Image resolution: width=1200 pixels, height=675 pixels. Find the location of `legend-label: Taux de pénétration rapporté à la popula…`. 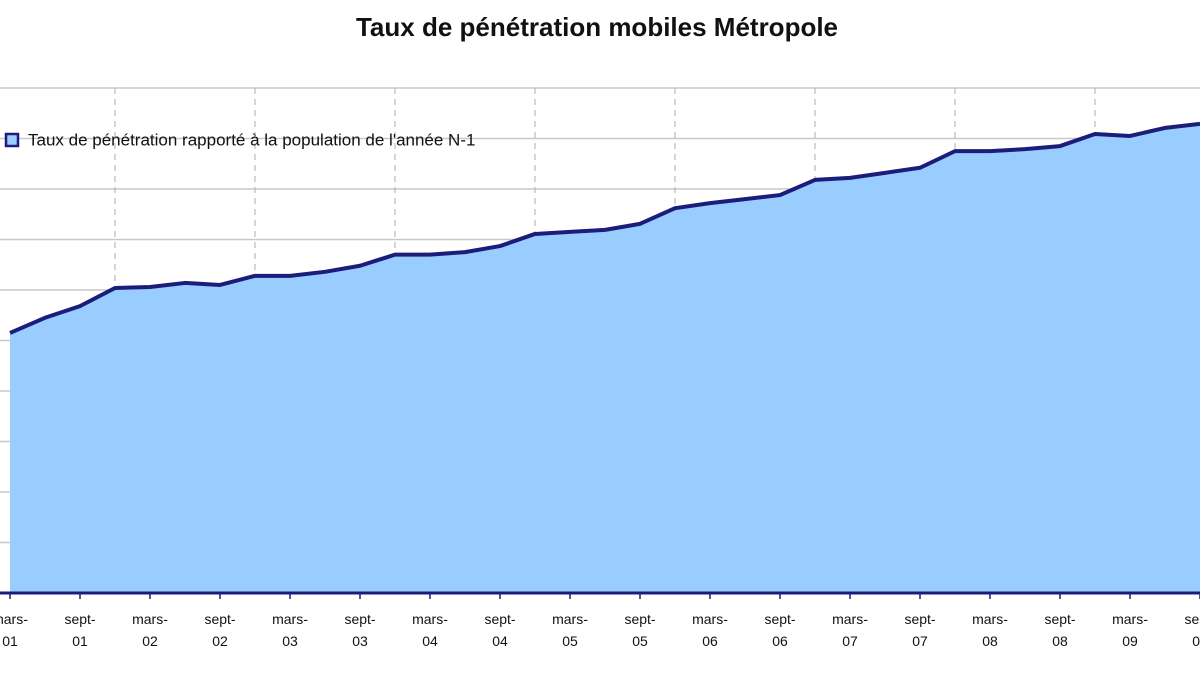

legend-label: Taux de pénétration rapporté à la popula… is located at coordinates (251, 139).